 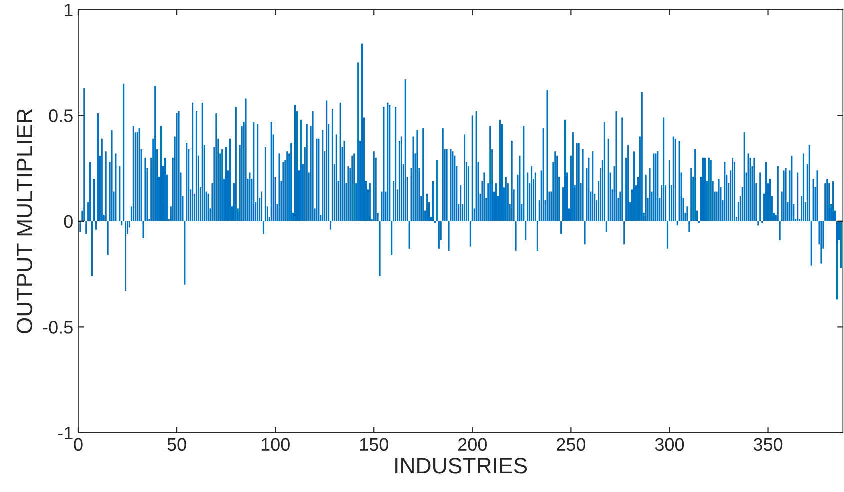 What do you see at coordinates (68, 221) in the screenshot?
I see `y-tick-label: 0` at bounding box center [68, 221].